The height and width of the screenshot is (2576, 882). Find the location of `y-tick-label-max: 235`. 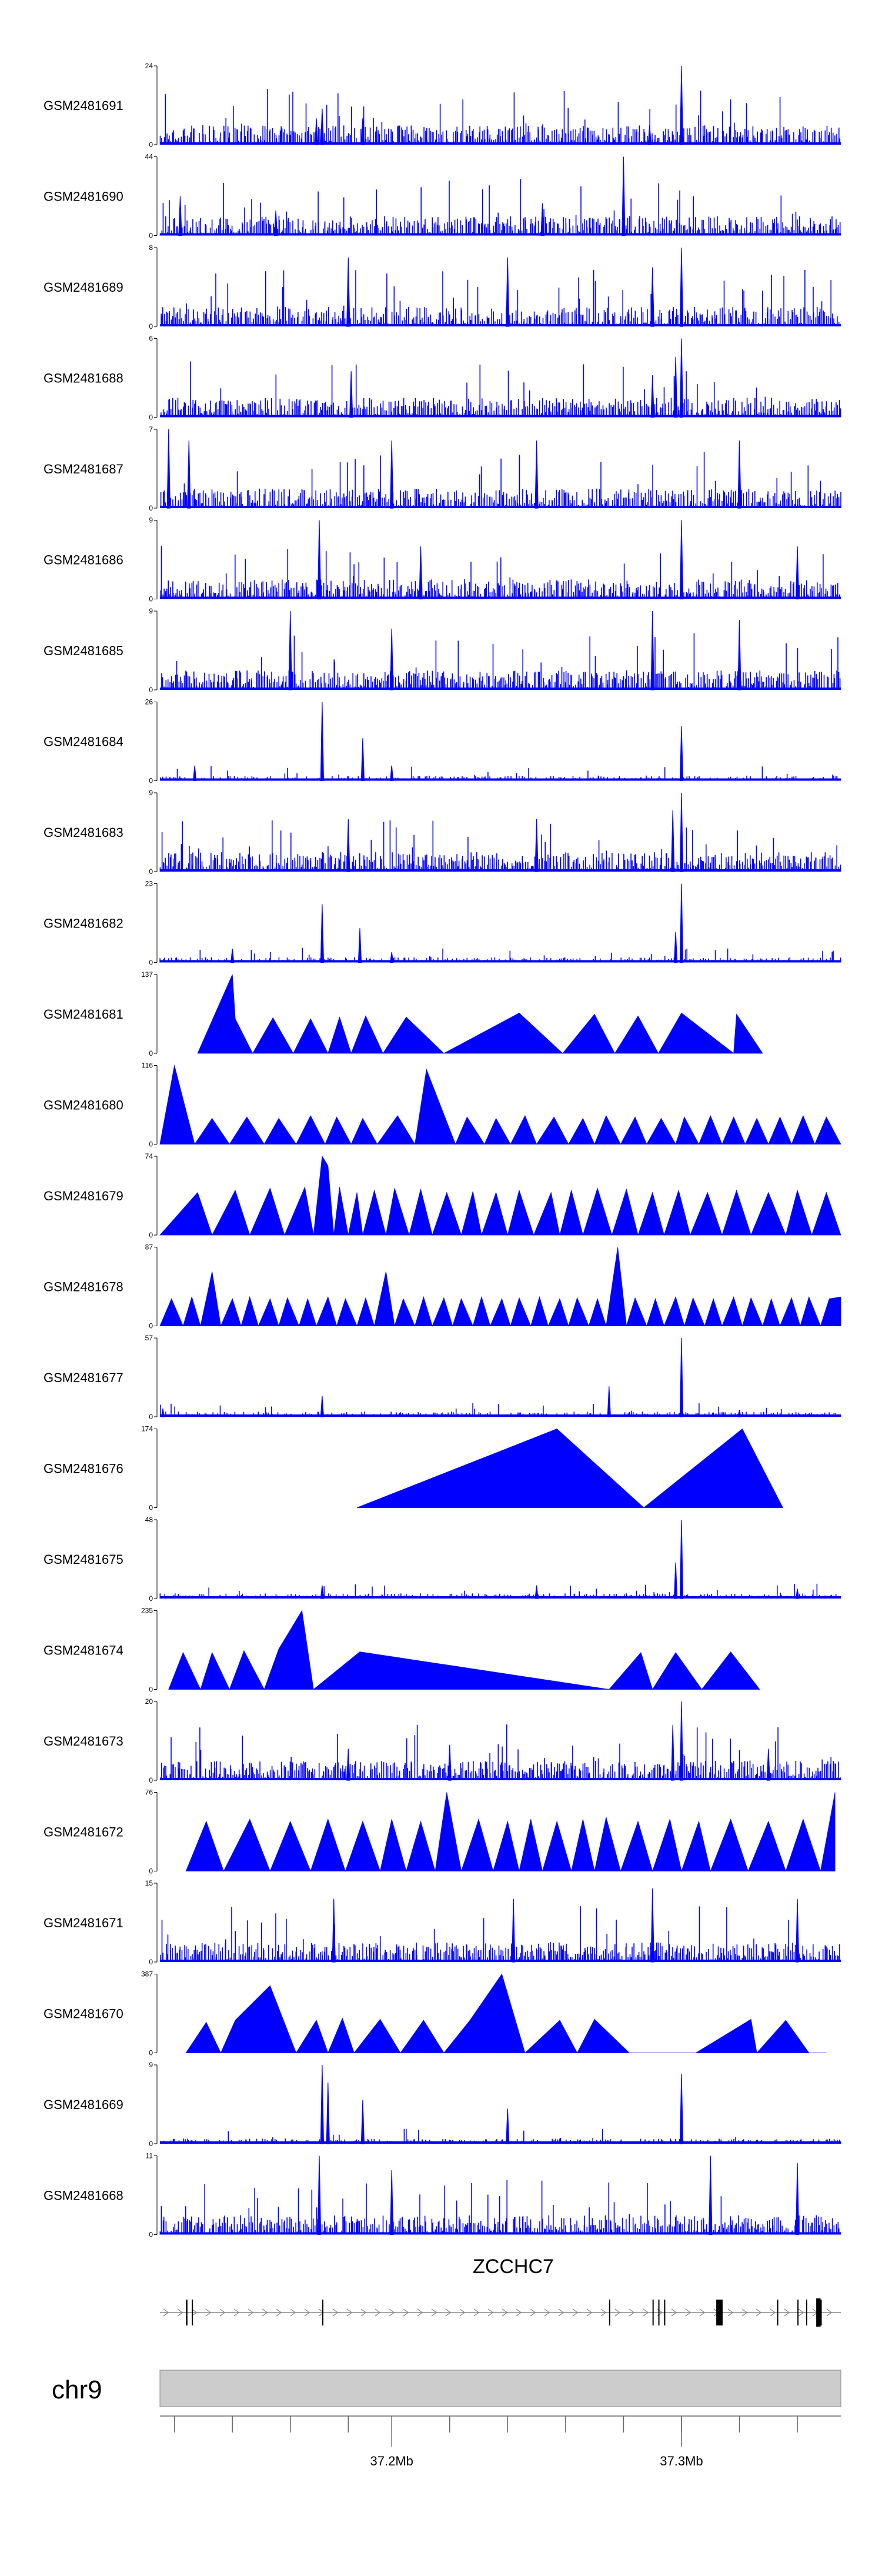

y-tick-label-max: 235 is located at coordinates (147, 1611).